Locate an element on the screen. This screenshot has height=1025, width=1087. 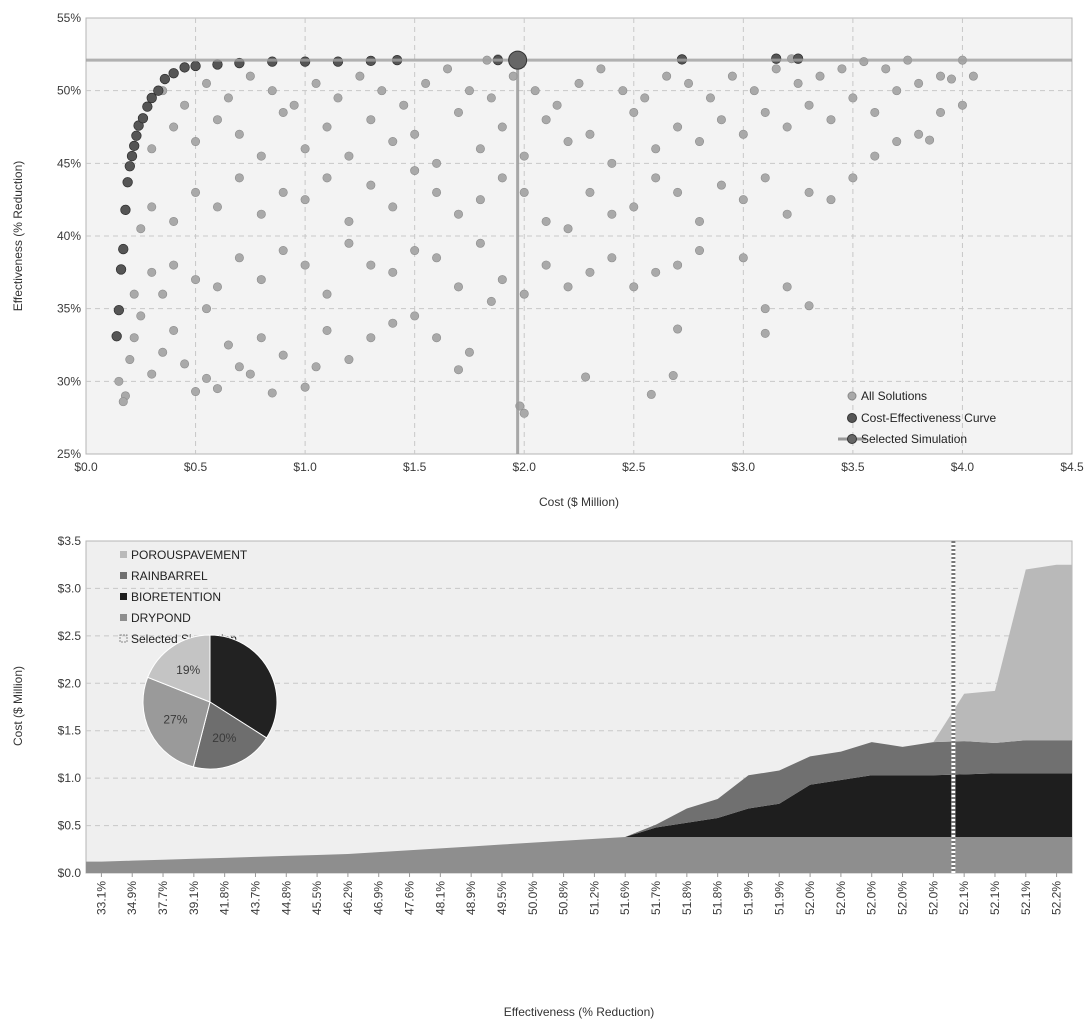
area-x-tick-label: 51.9% is located at coordinates (748, 898).